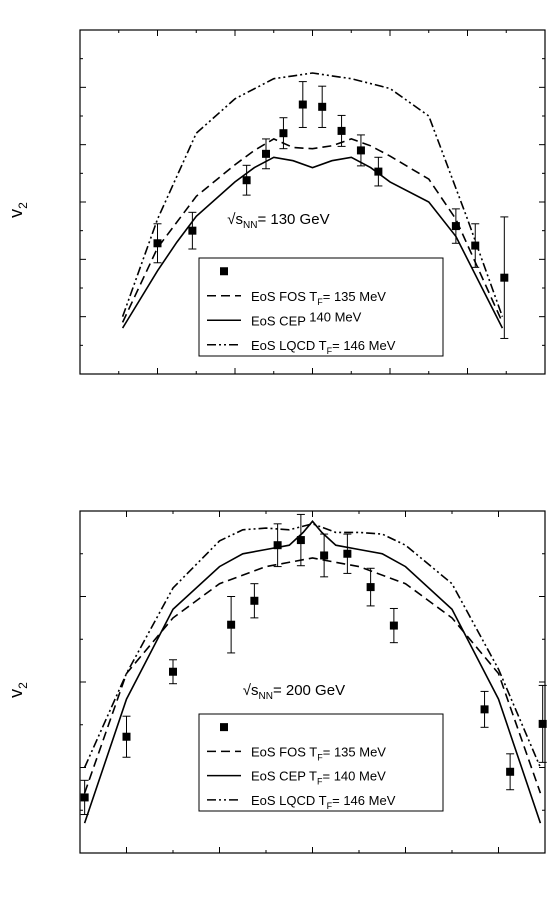 The height and width of the screenshot is (914, 551). Describe the element at coordinates (320, 782) in the screenshot. I see `legend-label-cep-part-1: F` at that location.